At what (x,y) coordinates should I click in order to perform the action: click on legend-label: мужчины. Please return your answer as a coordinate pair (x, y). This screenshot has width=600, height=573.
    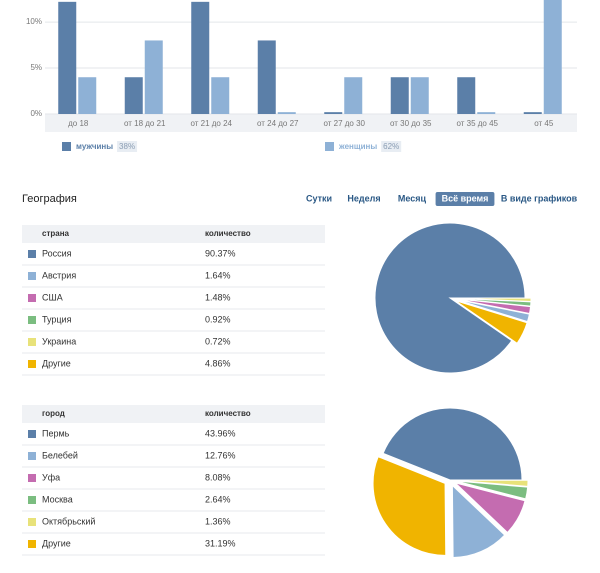
    Looking at the image, I should click on (94, 146).